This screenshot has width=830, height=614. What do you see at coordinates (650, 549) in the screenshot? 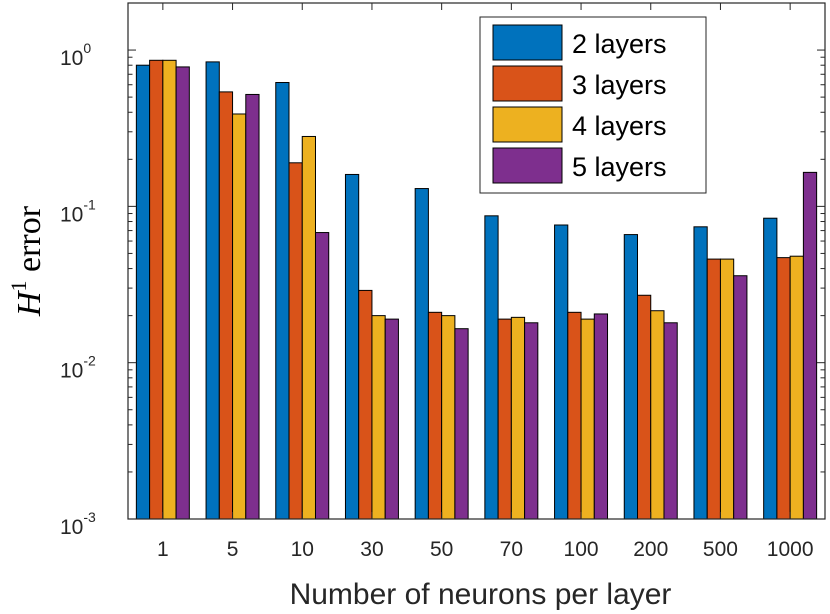
I see `x-tick-label: 200` at bounding box center [650, 549].